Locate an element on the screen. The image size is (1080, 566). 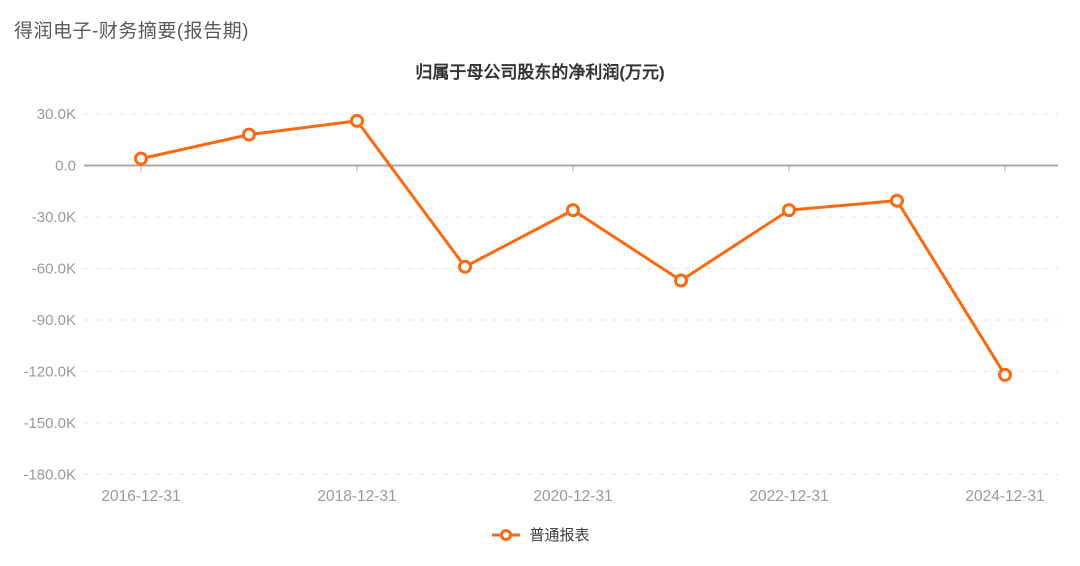
y-axis-label: 30.0K is located at coordinates (56, 114).